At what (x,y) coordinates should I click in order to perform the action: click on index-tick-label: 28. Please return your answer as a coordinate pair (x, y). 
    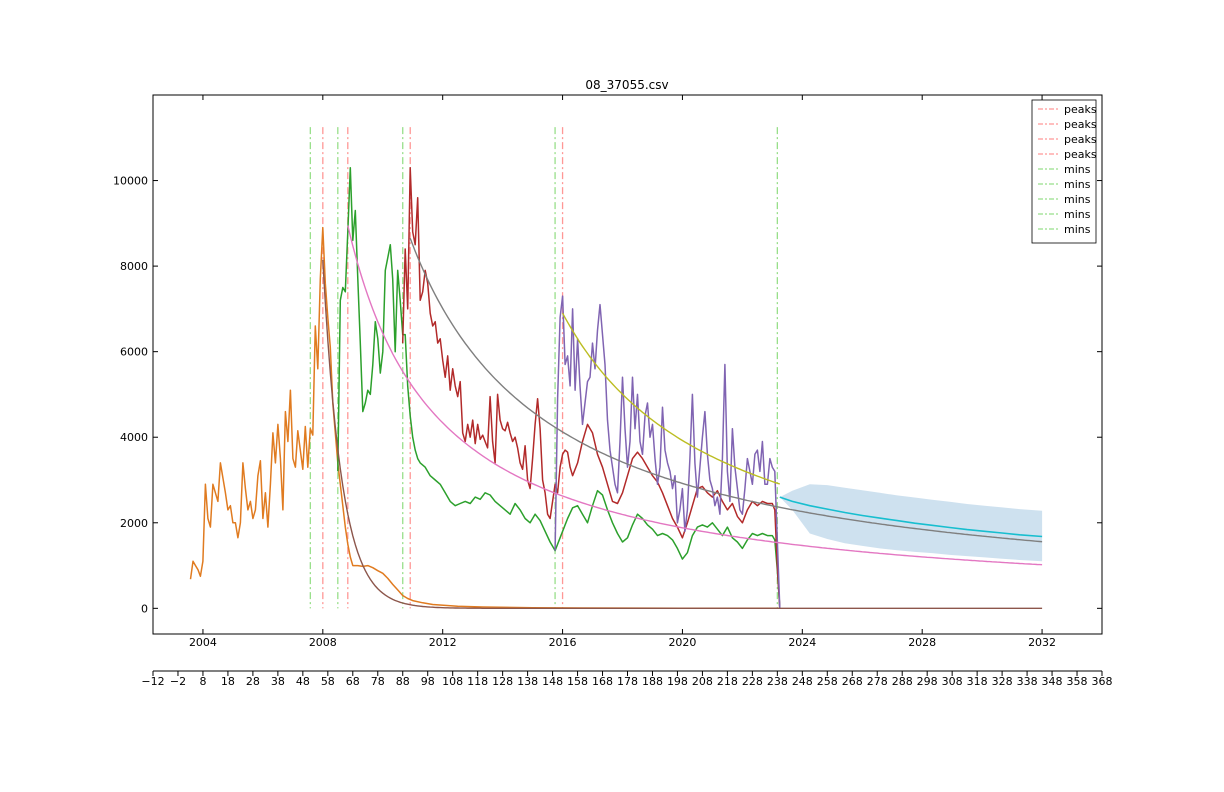
    Looking at the image, I should click on (253, 681).